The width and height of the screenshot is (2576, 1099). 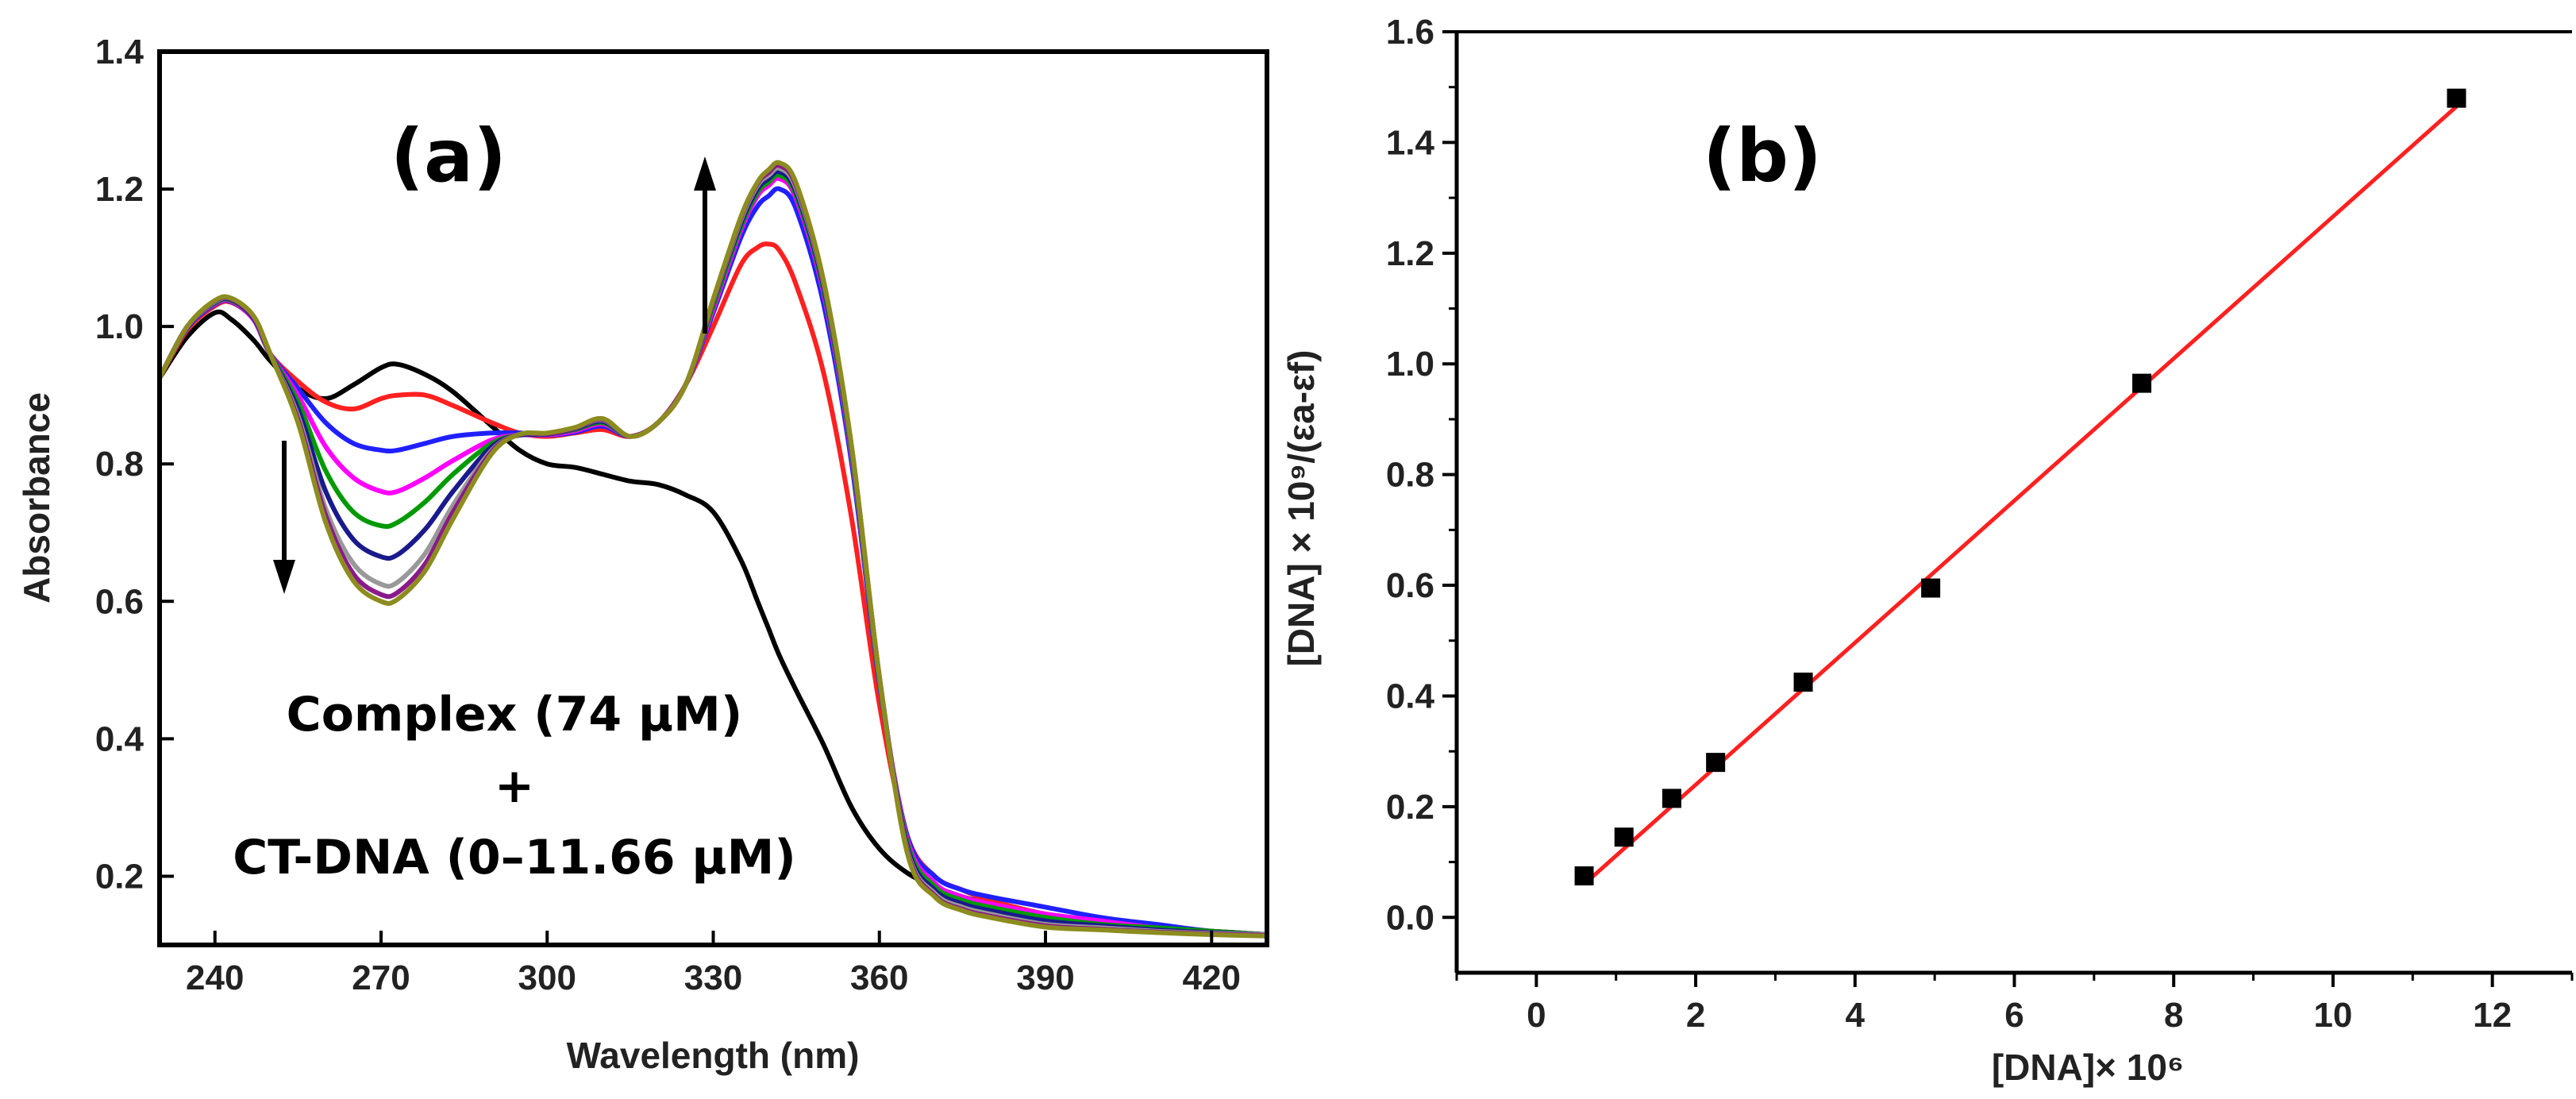 I want to click on chart-a-ytick-label: 0.2, so click(x=119, y=877).